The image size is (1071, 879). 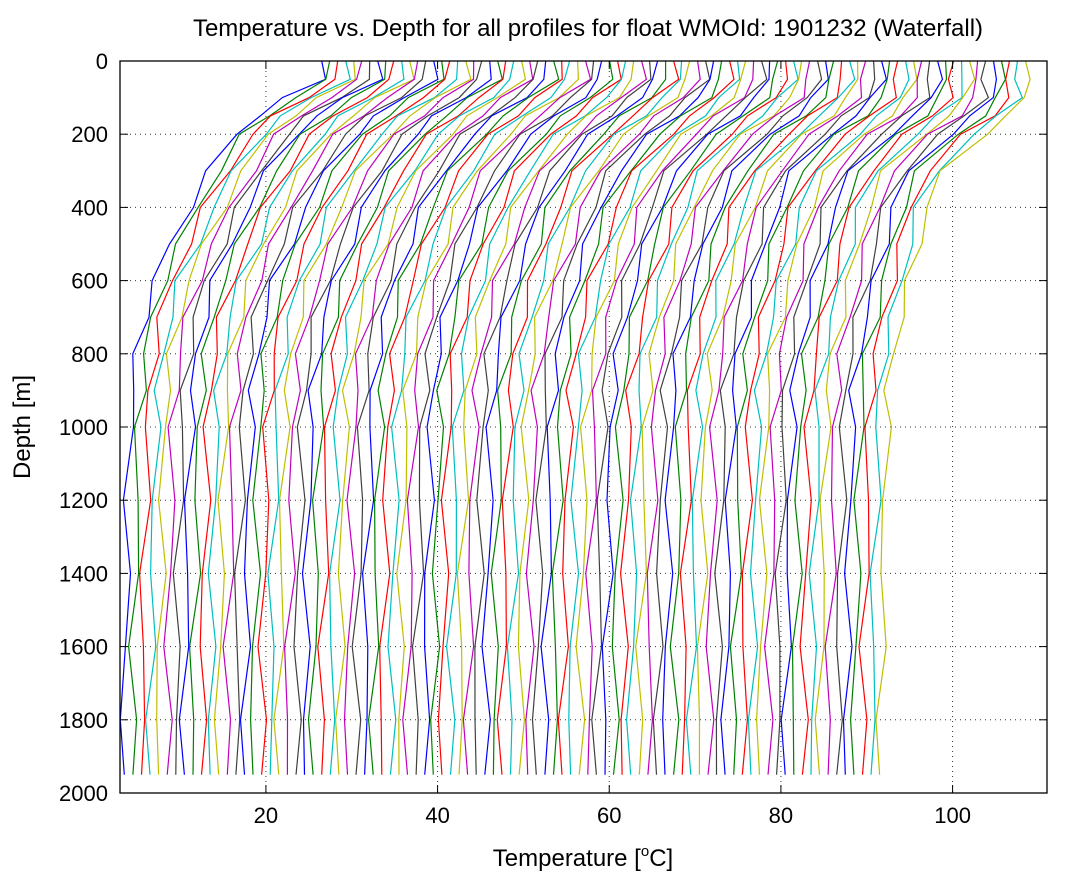 I want to click on y-tick-label: 1600, so click(x=83, y=647).